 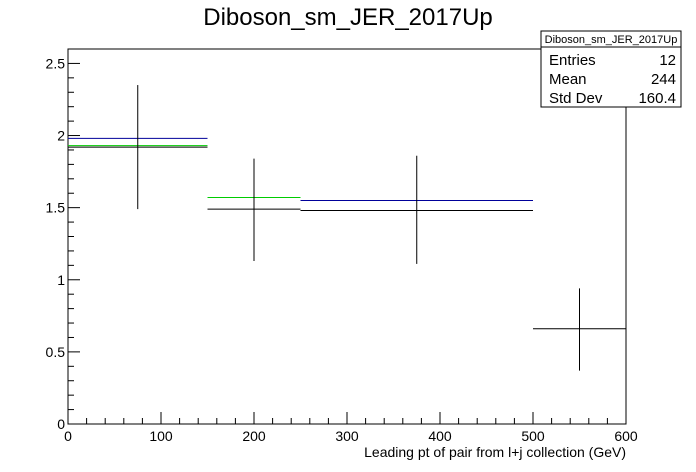 I want to click on x-tick-label: 200, so click(x=254, y=436).